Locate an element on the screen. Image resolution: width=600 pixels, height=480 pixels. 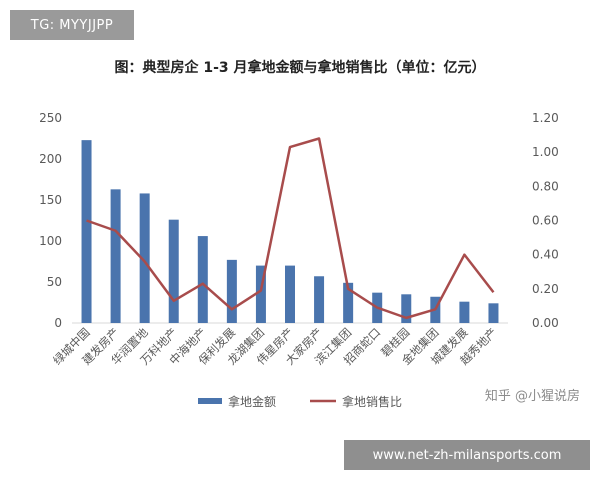
y-right-tick-label: 0.00 is located at coordinates (545, 323).